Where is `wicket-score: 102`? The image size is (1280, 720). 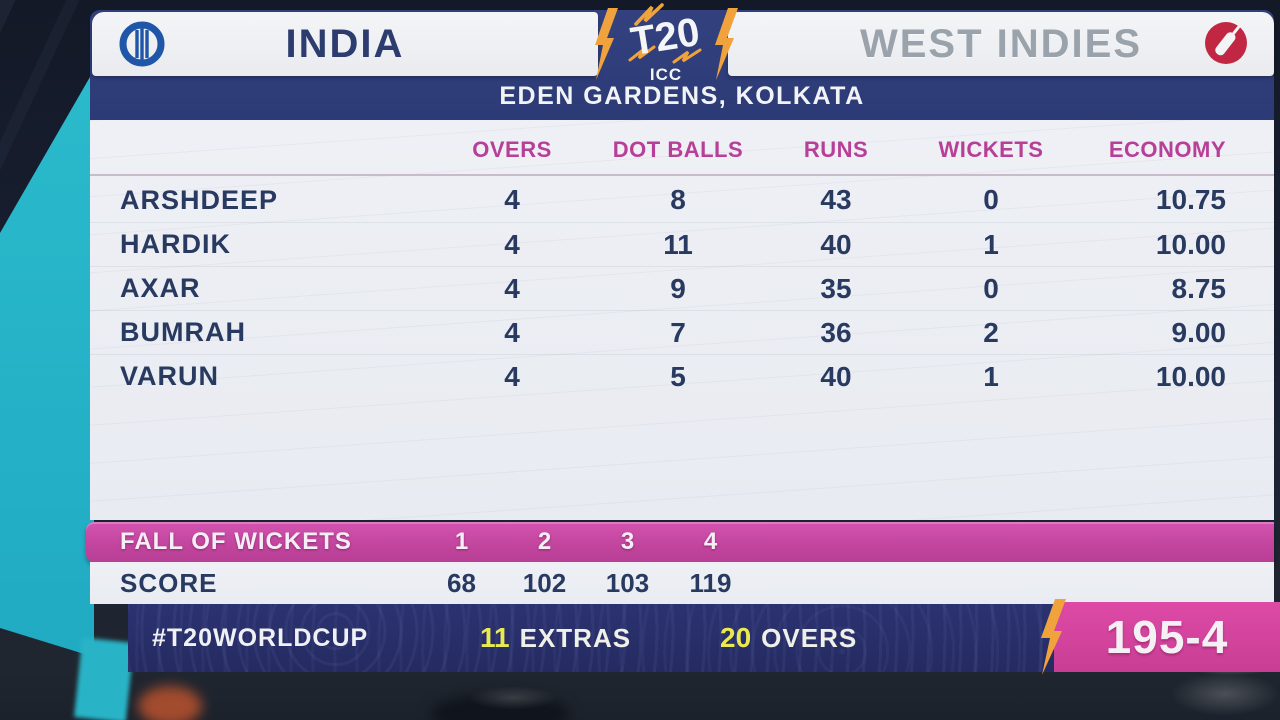 wicket-score: 102 is located at coordinates (544, 582).